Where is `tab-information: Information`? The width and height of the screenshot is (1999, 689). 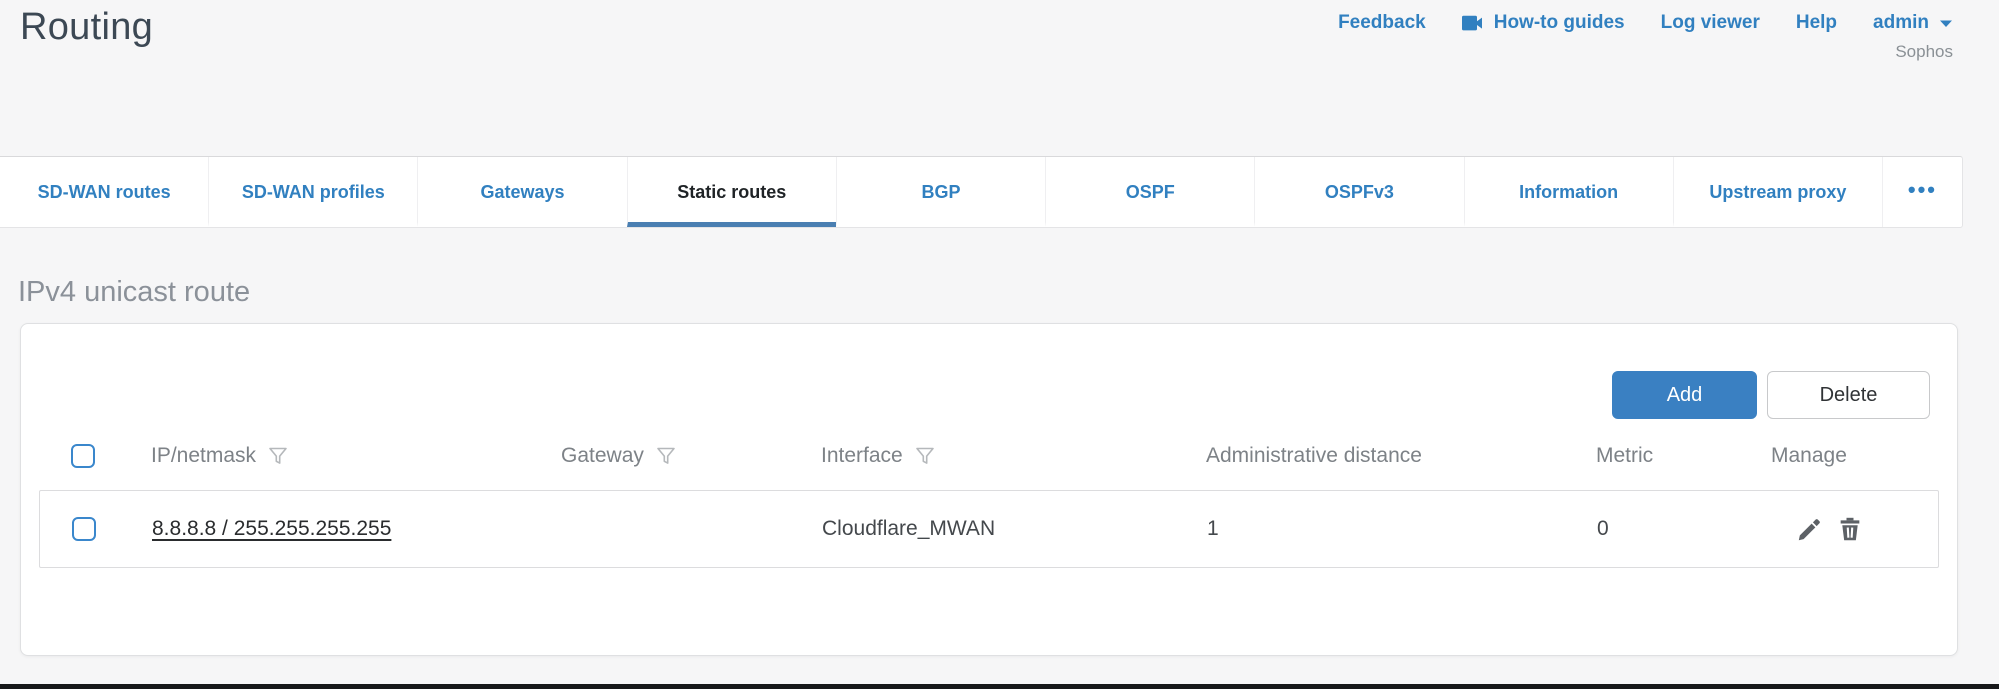 tab-information: Information is located at coordinates (1568, 192).